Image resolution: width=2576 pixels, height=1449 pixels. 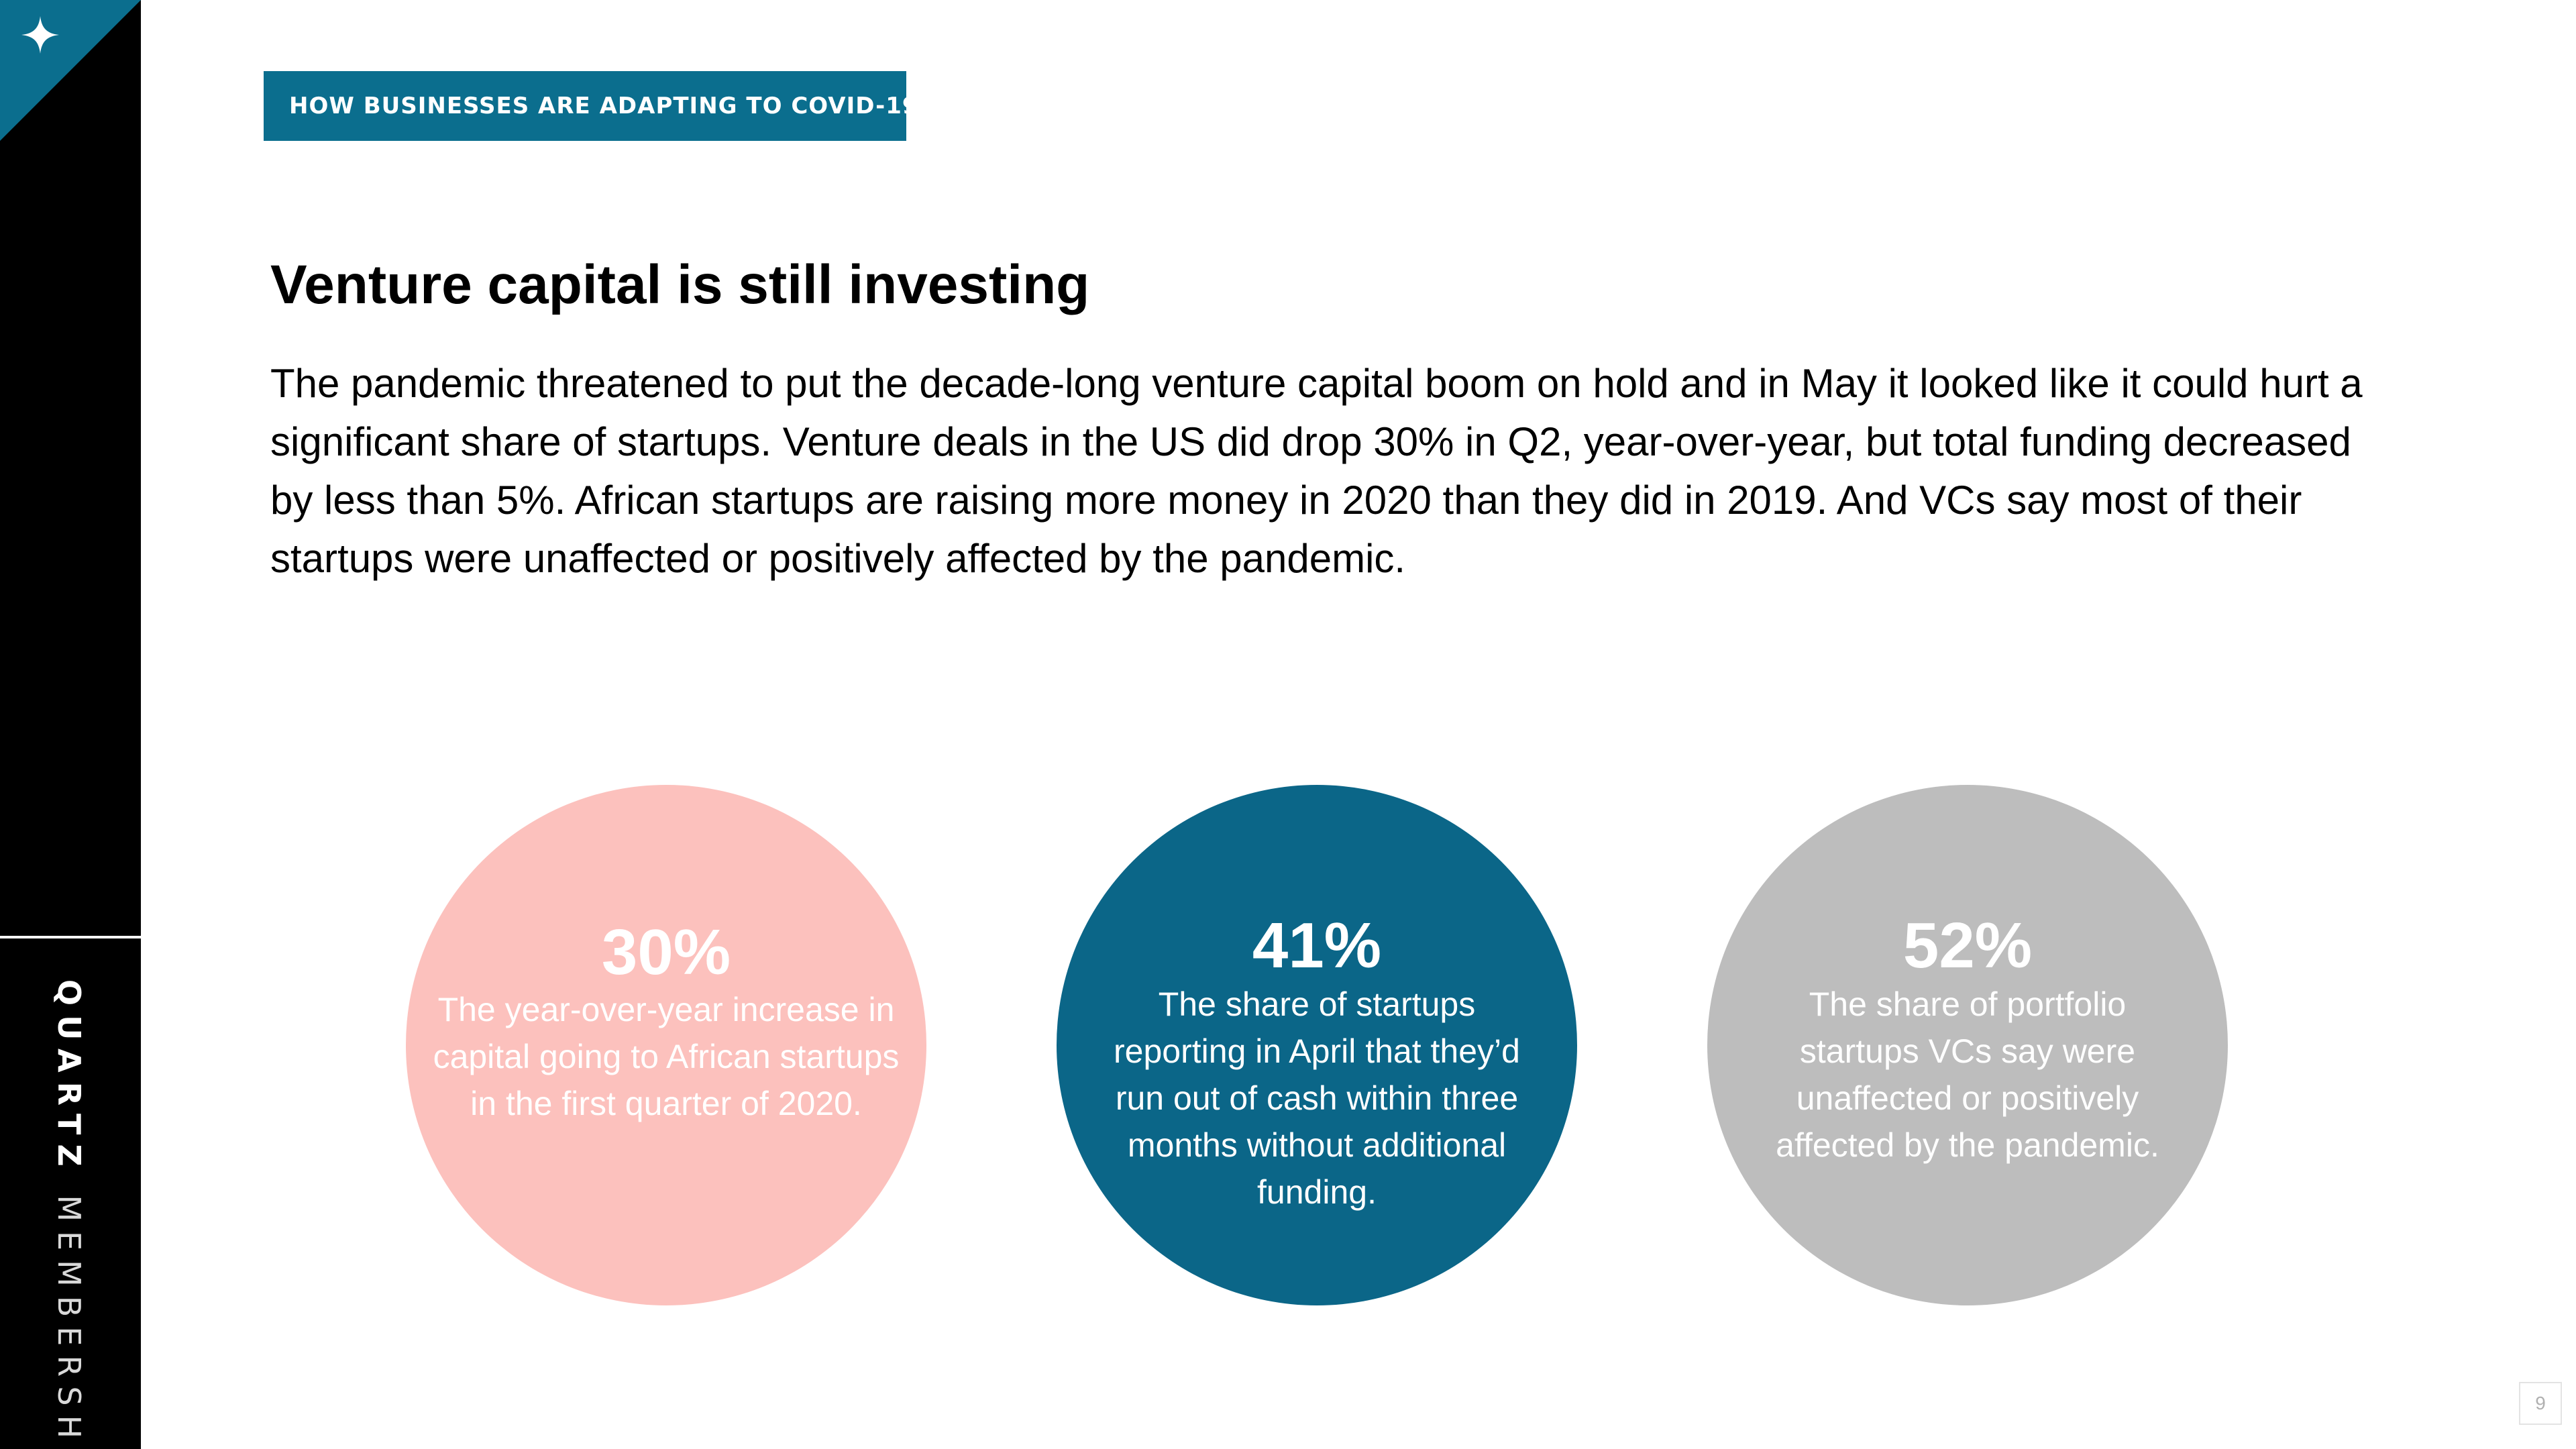 I want to click on page-number: 9, so click(x=2540, y=1403).